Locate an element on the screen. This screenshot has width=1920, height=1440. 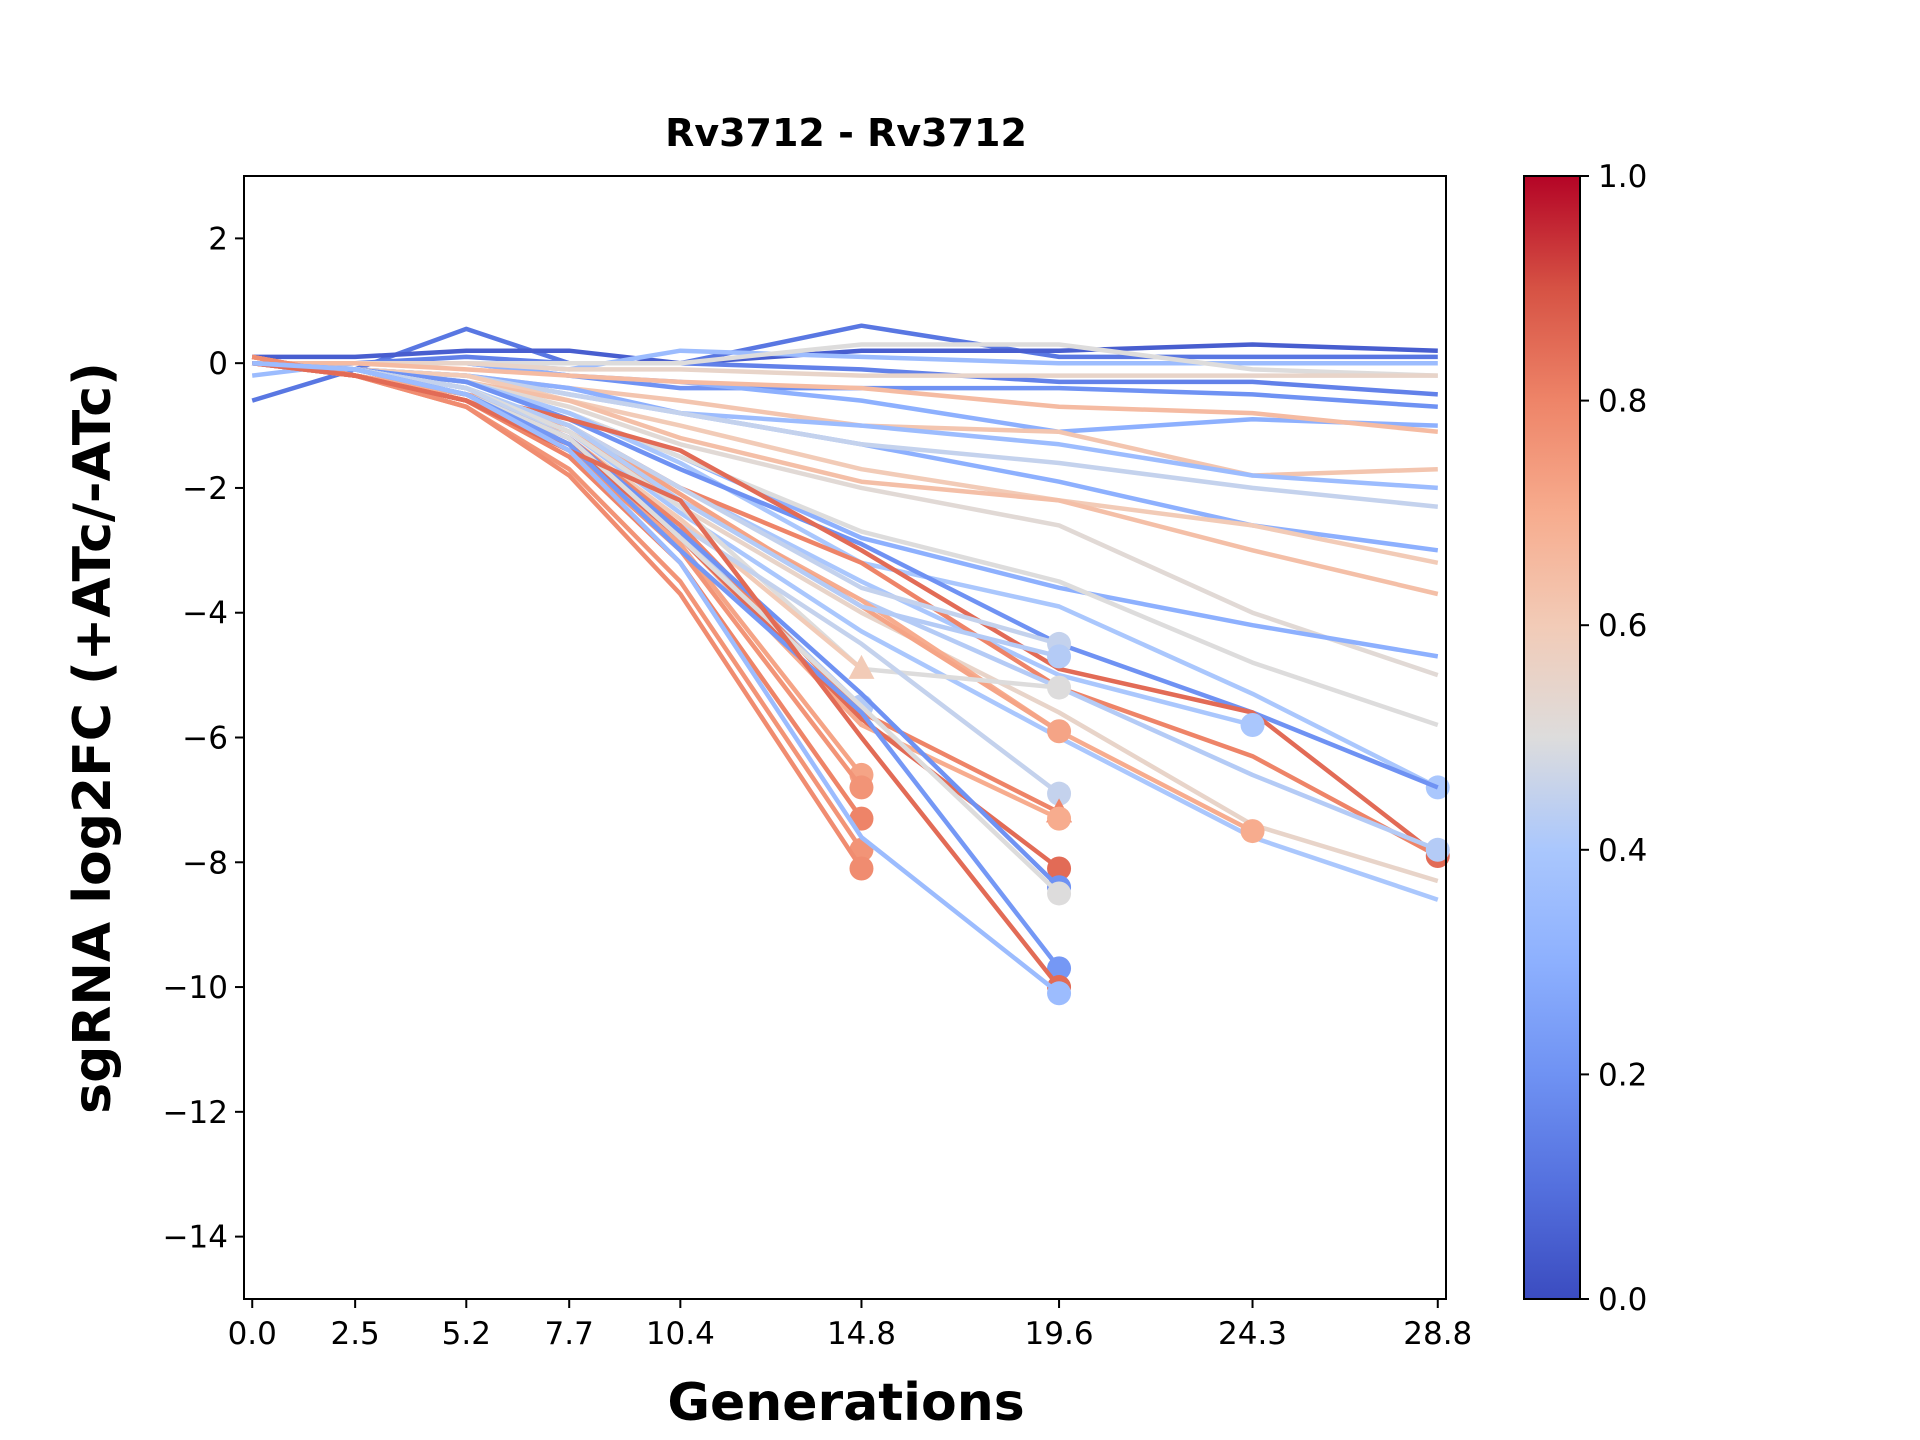
x-tick-label: 24.3 is located at coordinates (1252, 1334).